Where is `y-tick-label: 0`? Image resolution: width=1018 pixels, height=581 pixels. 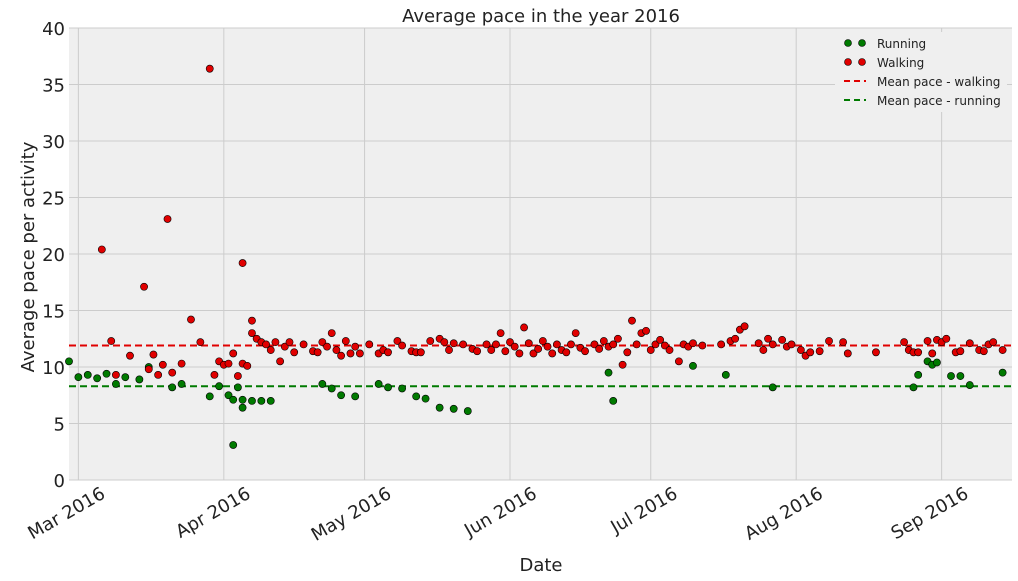 y-tick-label: 0 is located at coordinates (59, 481).